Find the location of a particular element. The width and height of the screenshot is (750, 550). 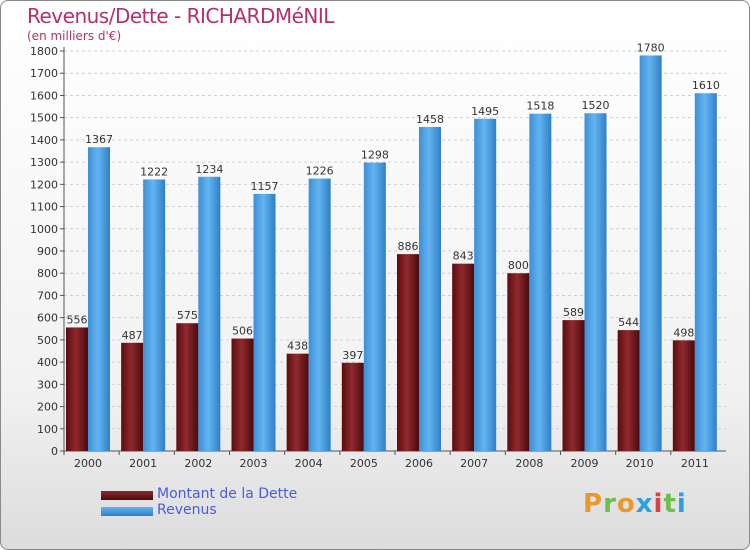

x-tick-label-2011: 2011 is located at coordinates (695, 463).